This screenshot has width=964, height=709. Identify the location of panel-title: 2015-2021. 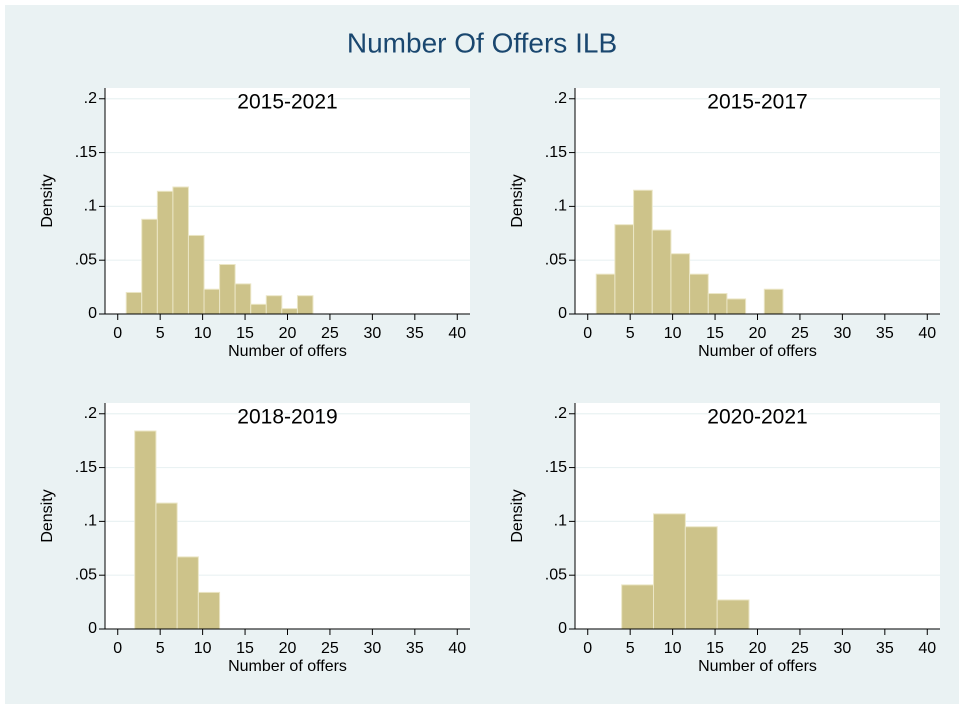
(287, 102).